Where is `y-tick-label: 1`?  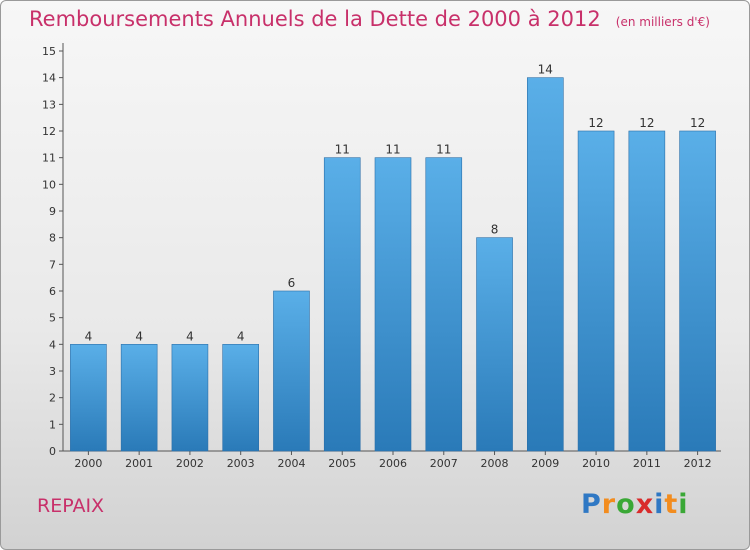
y-tick-label: 1 is located at coordinates (52, 424).